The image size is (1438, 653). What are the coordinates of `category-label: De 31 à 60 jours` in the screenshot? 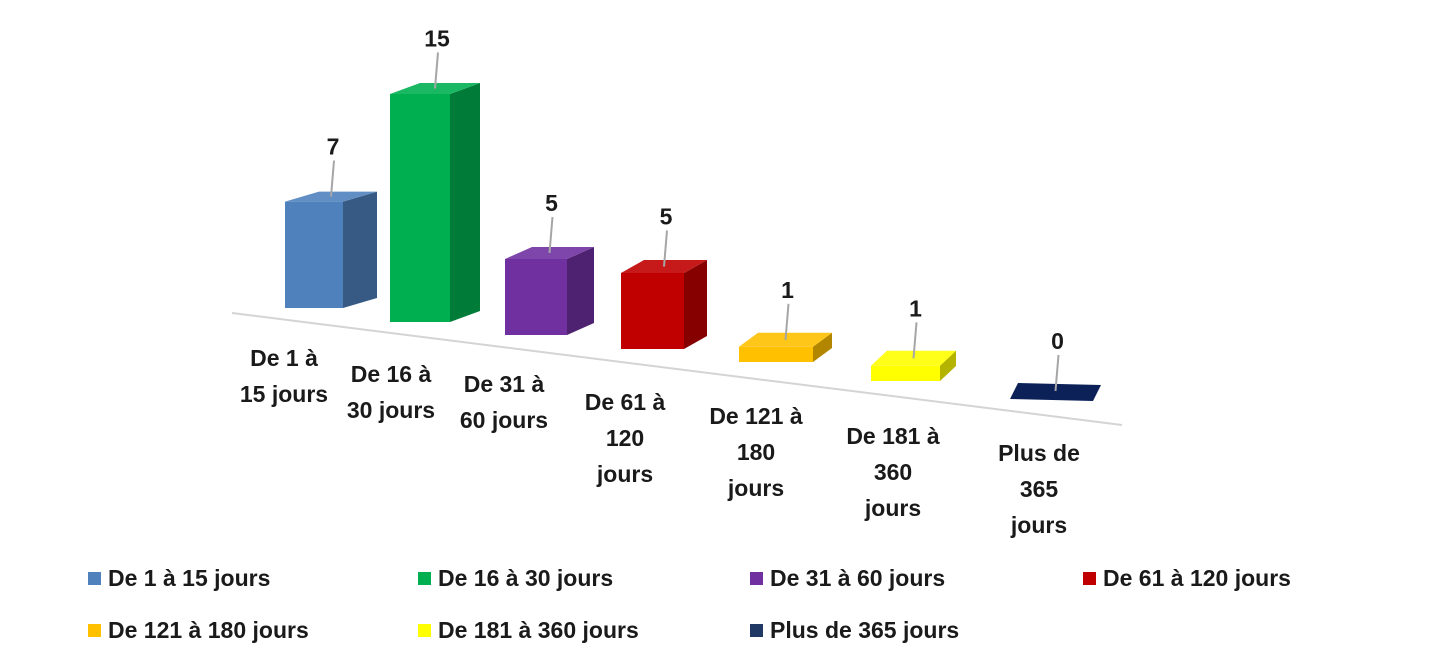 It's located at (504, 402).